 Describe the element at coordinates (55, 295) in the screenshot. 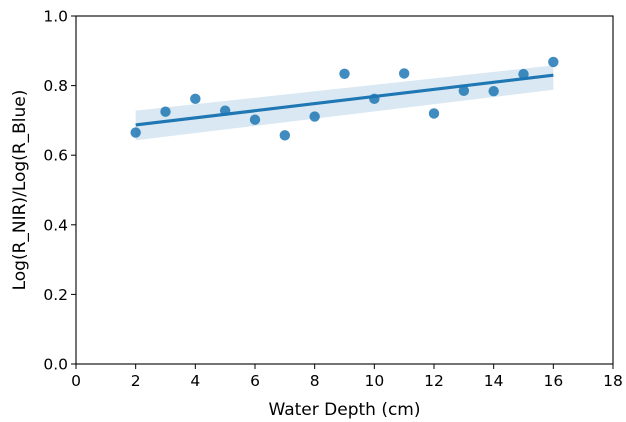

I see `y-tick-label: 0.2` at that location.